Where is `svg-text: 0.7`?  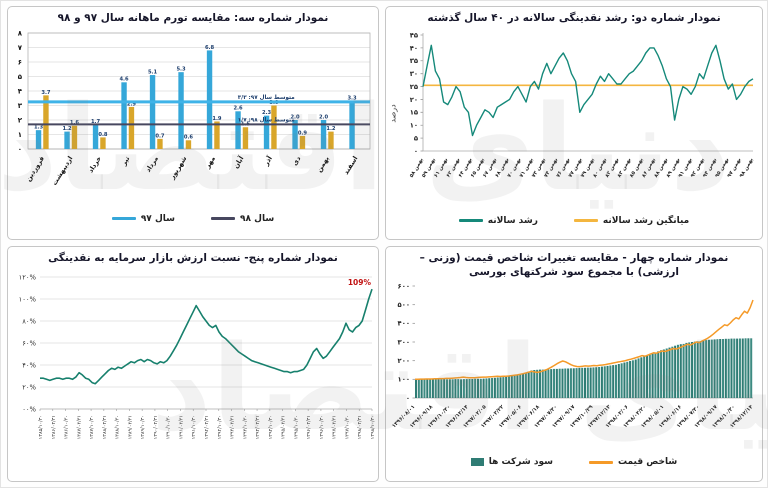 svg-text: 0.7 is located at coordinates (160, 136).